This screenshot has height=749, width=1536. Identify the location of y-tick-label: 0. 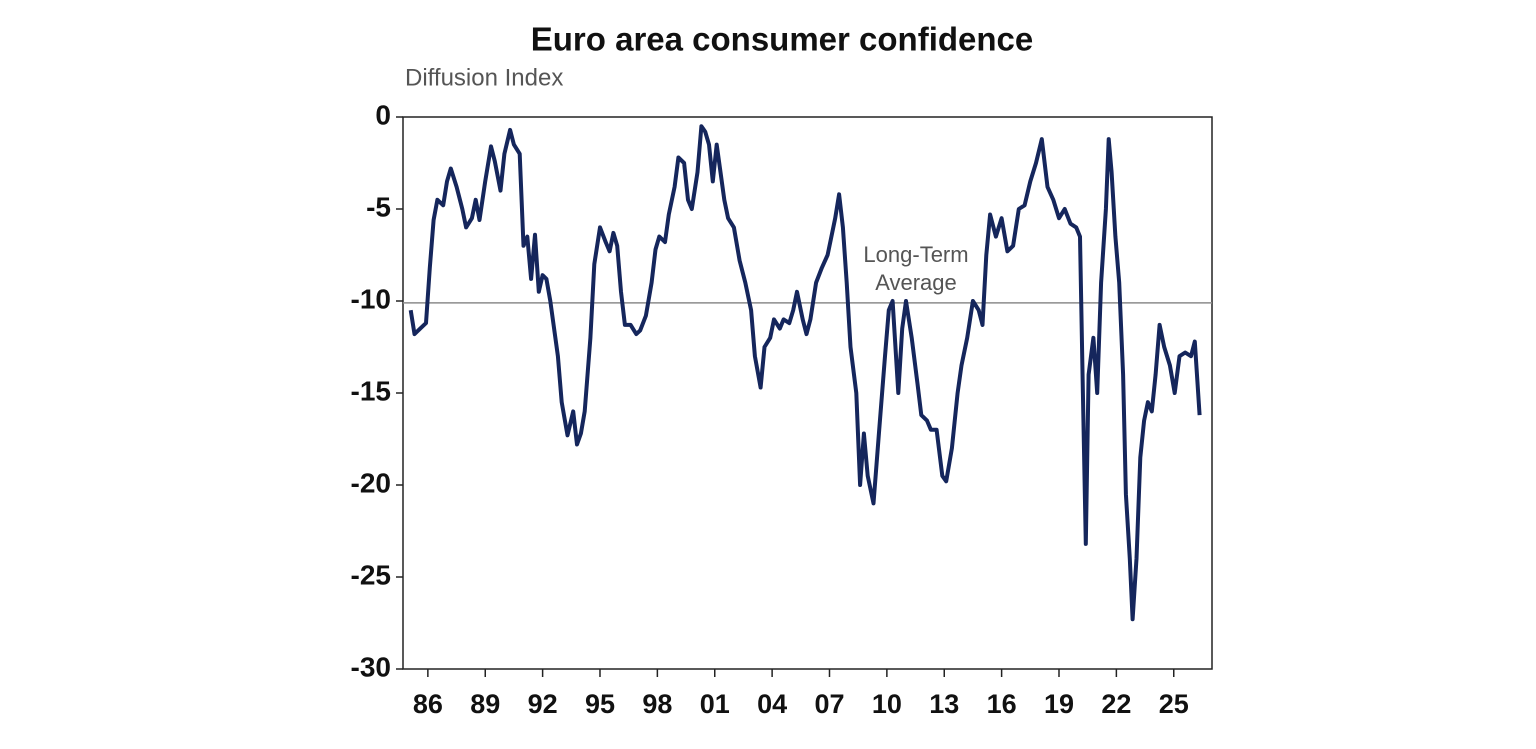
(383, 114).